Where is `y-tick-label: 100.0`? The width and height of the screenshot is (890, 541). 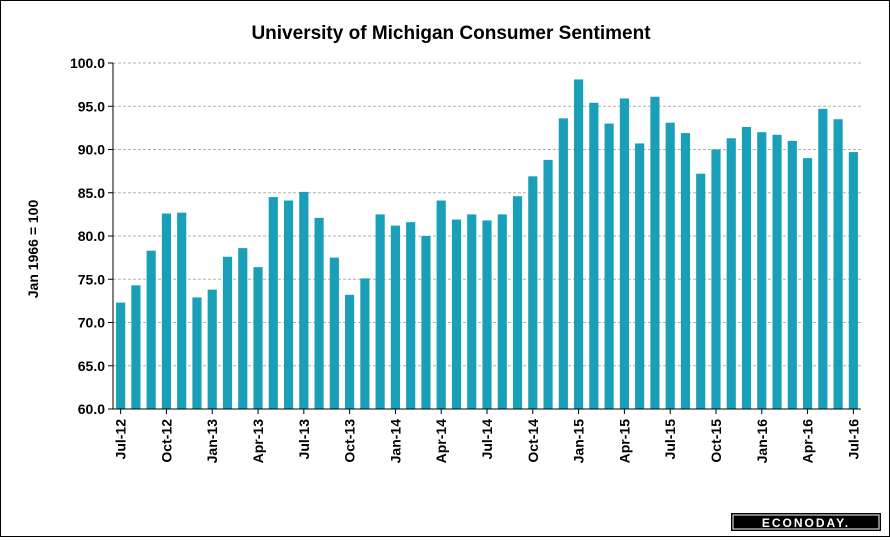
y-tick-label: 100.0 is located at coordinates (87, 63).